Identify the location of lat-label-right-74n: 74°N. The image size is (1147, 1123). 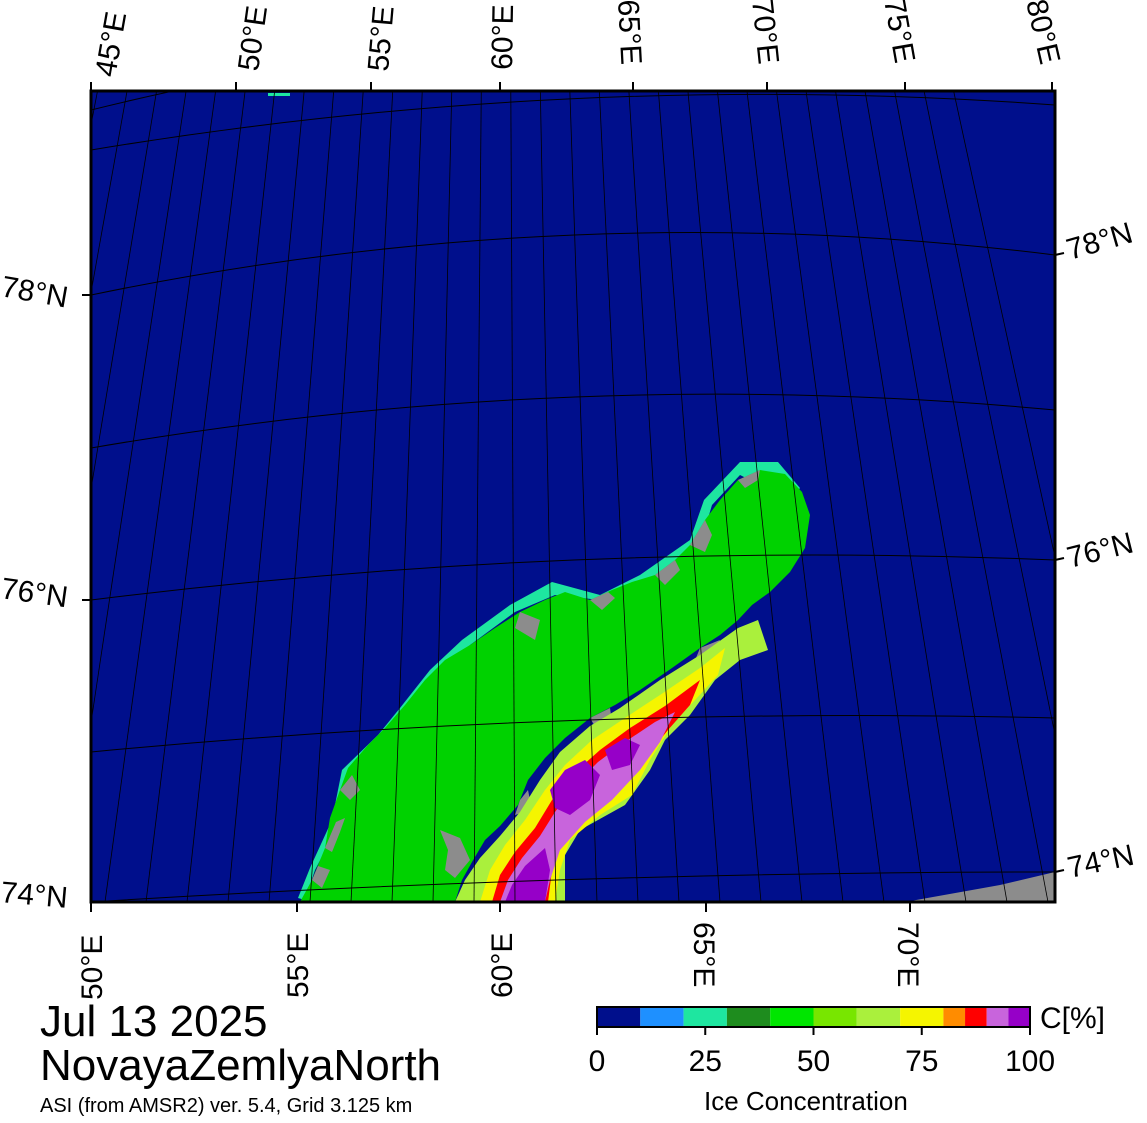
(1101, 862).